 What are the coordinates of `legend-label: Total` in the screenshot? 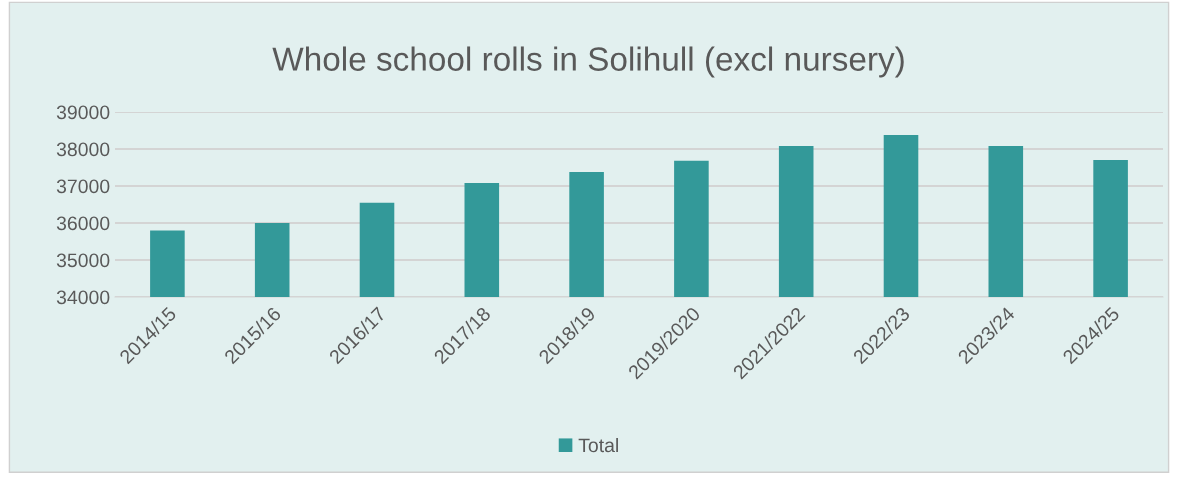 It's located at (598, 445).